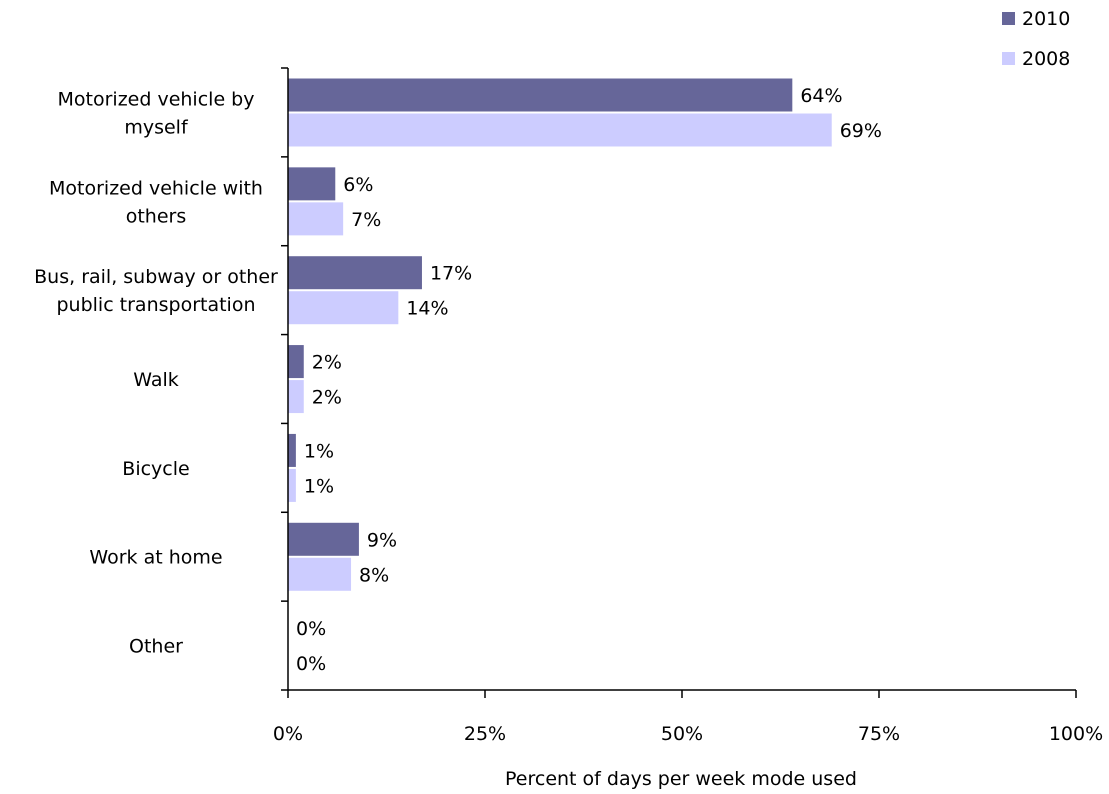 The image size is (1109, 794). Describe the element at coordinates (451, 274) in the screenshot. I see `value-label: 17%` at that location.